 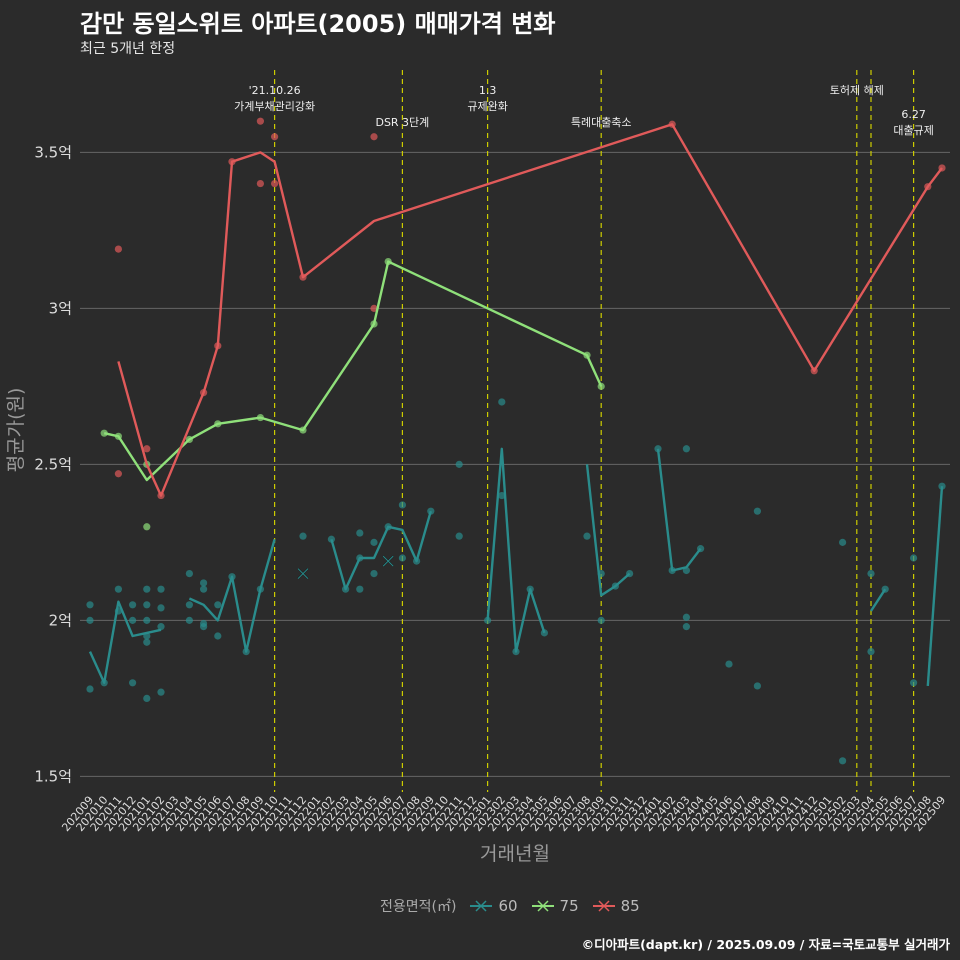 What do you see at coordinates (60, 620) in the screenshot?
I see `y-tick-label: 2억` at bounding box center [60, 620].